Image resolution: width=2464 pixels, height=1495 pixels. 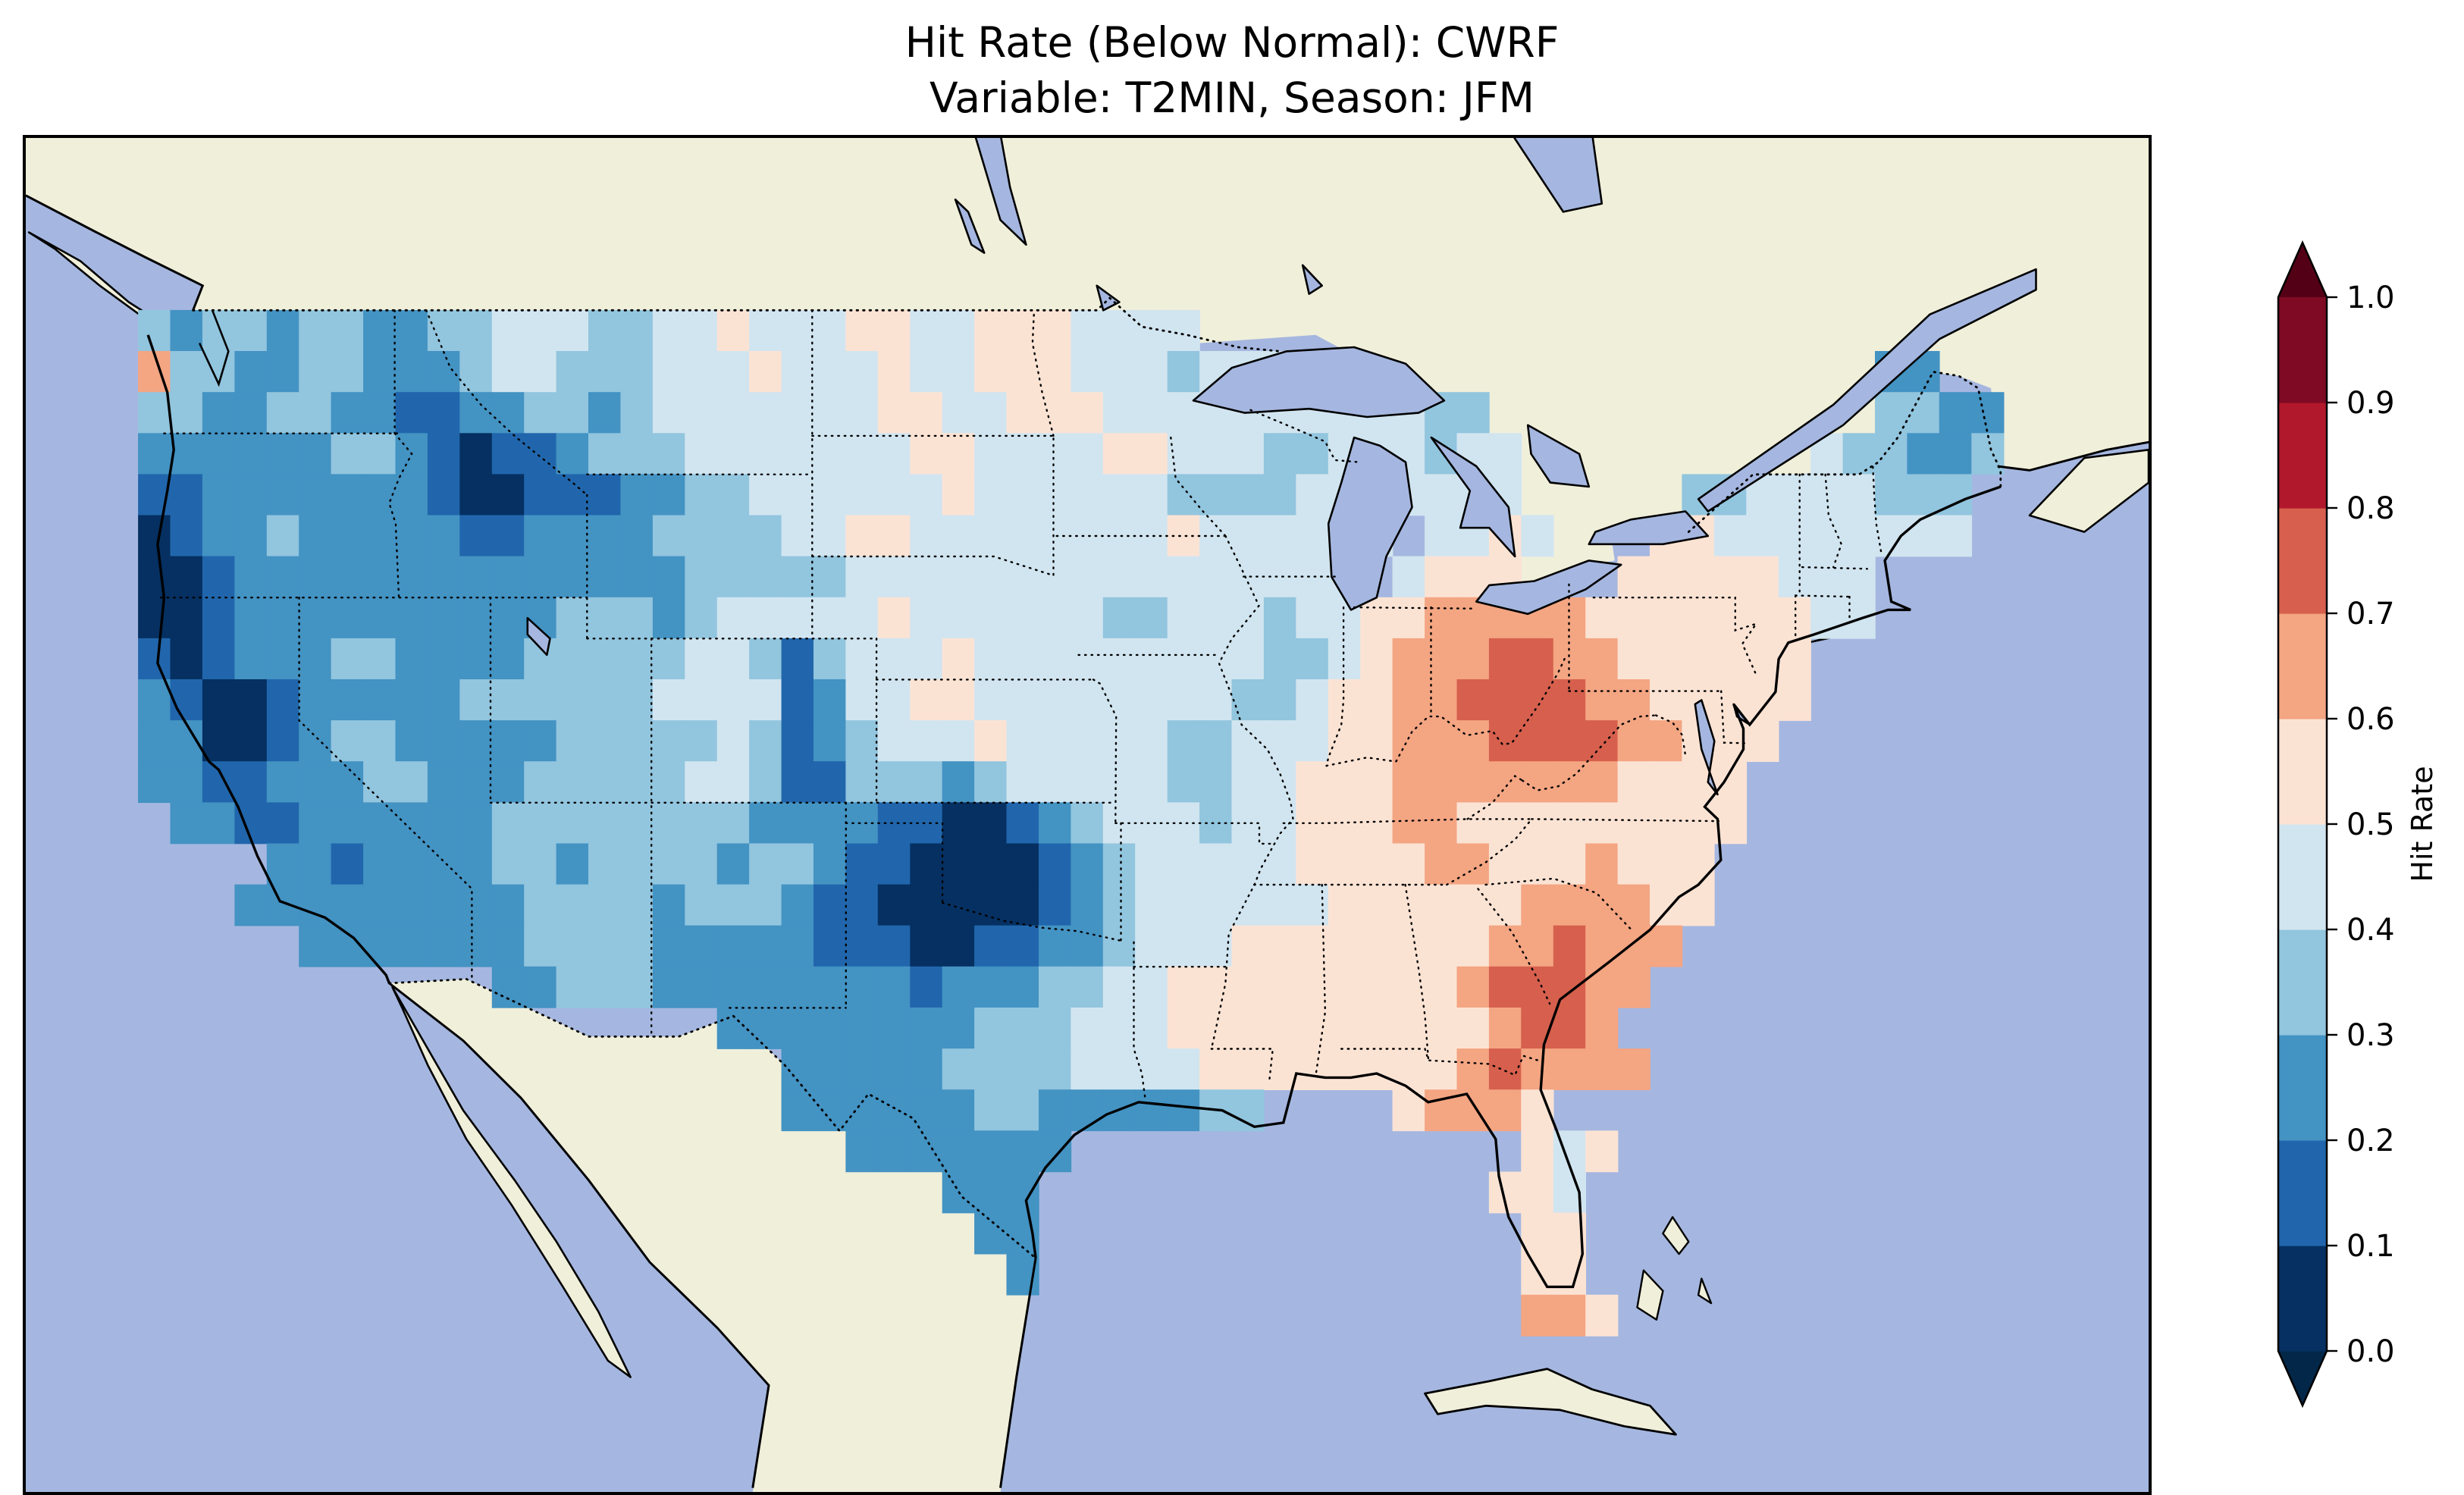 What do you see at coordinates (2370, 1246) in the screenshot?
I see `colorbar-tick-label: 0.1` at bounding box center [2370, 1246].